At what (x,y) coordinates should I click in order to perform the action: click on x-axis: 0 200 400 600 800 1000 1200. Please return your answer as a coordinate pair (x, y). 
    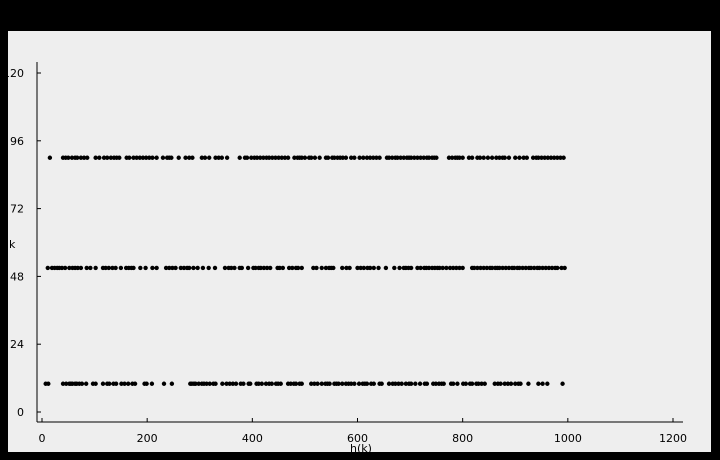
    Looking at the image, I should click on (362, 431).